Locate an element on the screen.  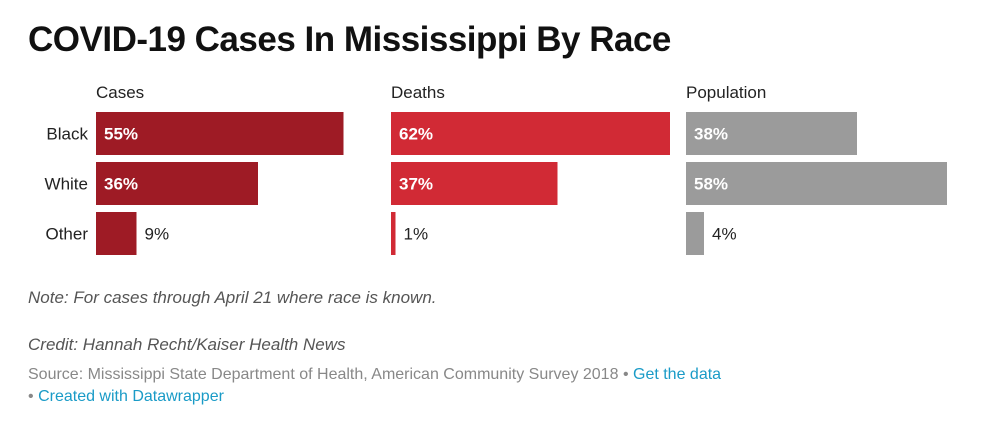
panel-header-deaths: Deaths is located at coordinates (418, 92).